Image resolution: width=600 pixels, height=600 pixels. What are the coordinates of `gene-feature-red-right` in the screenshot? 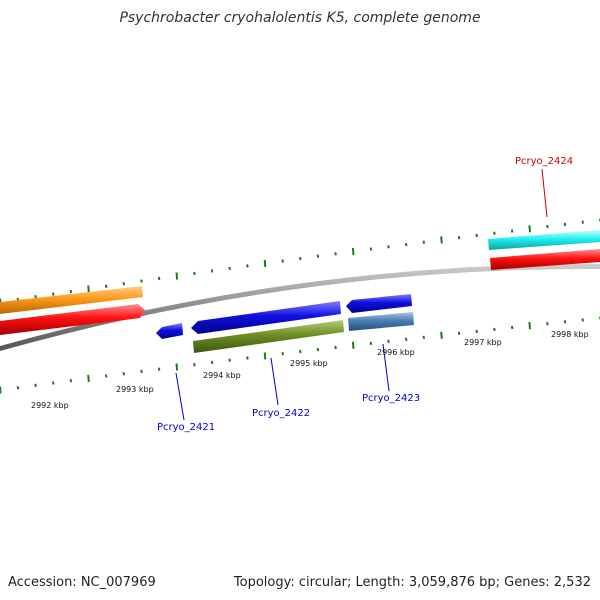 It's located at (545, 259).